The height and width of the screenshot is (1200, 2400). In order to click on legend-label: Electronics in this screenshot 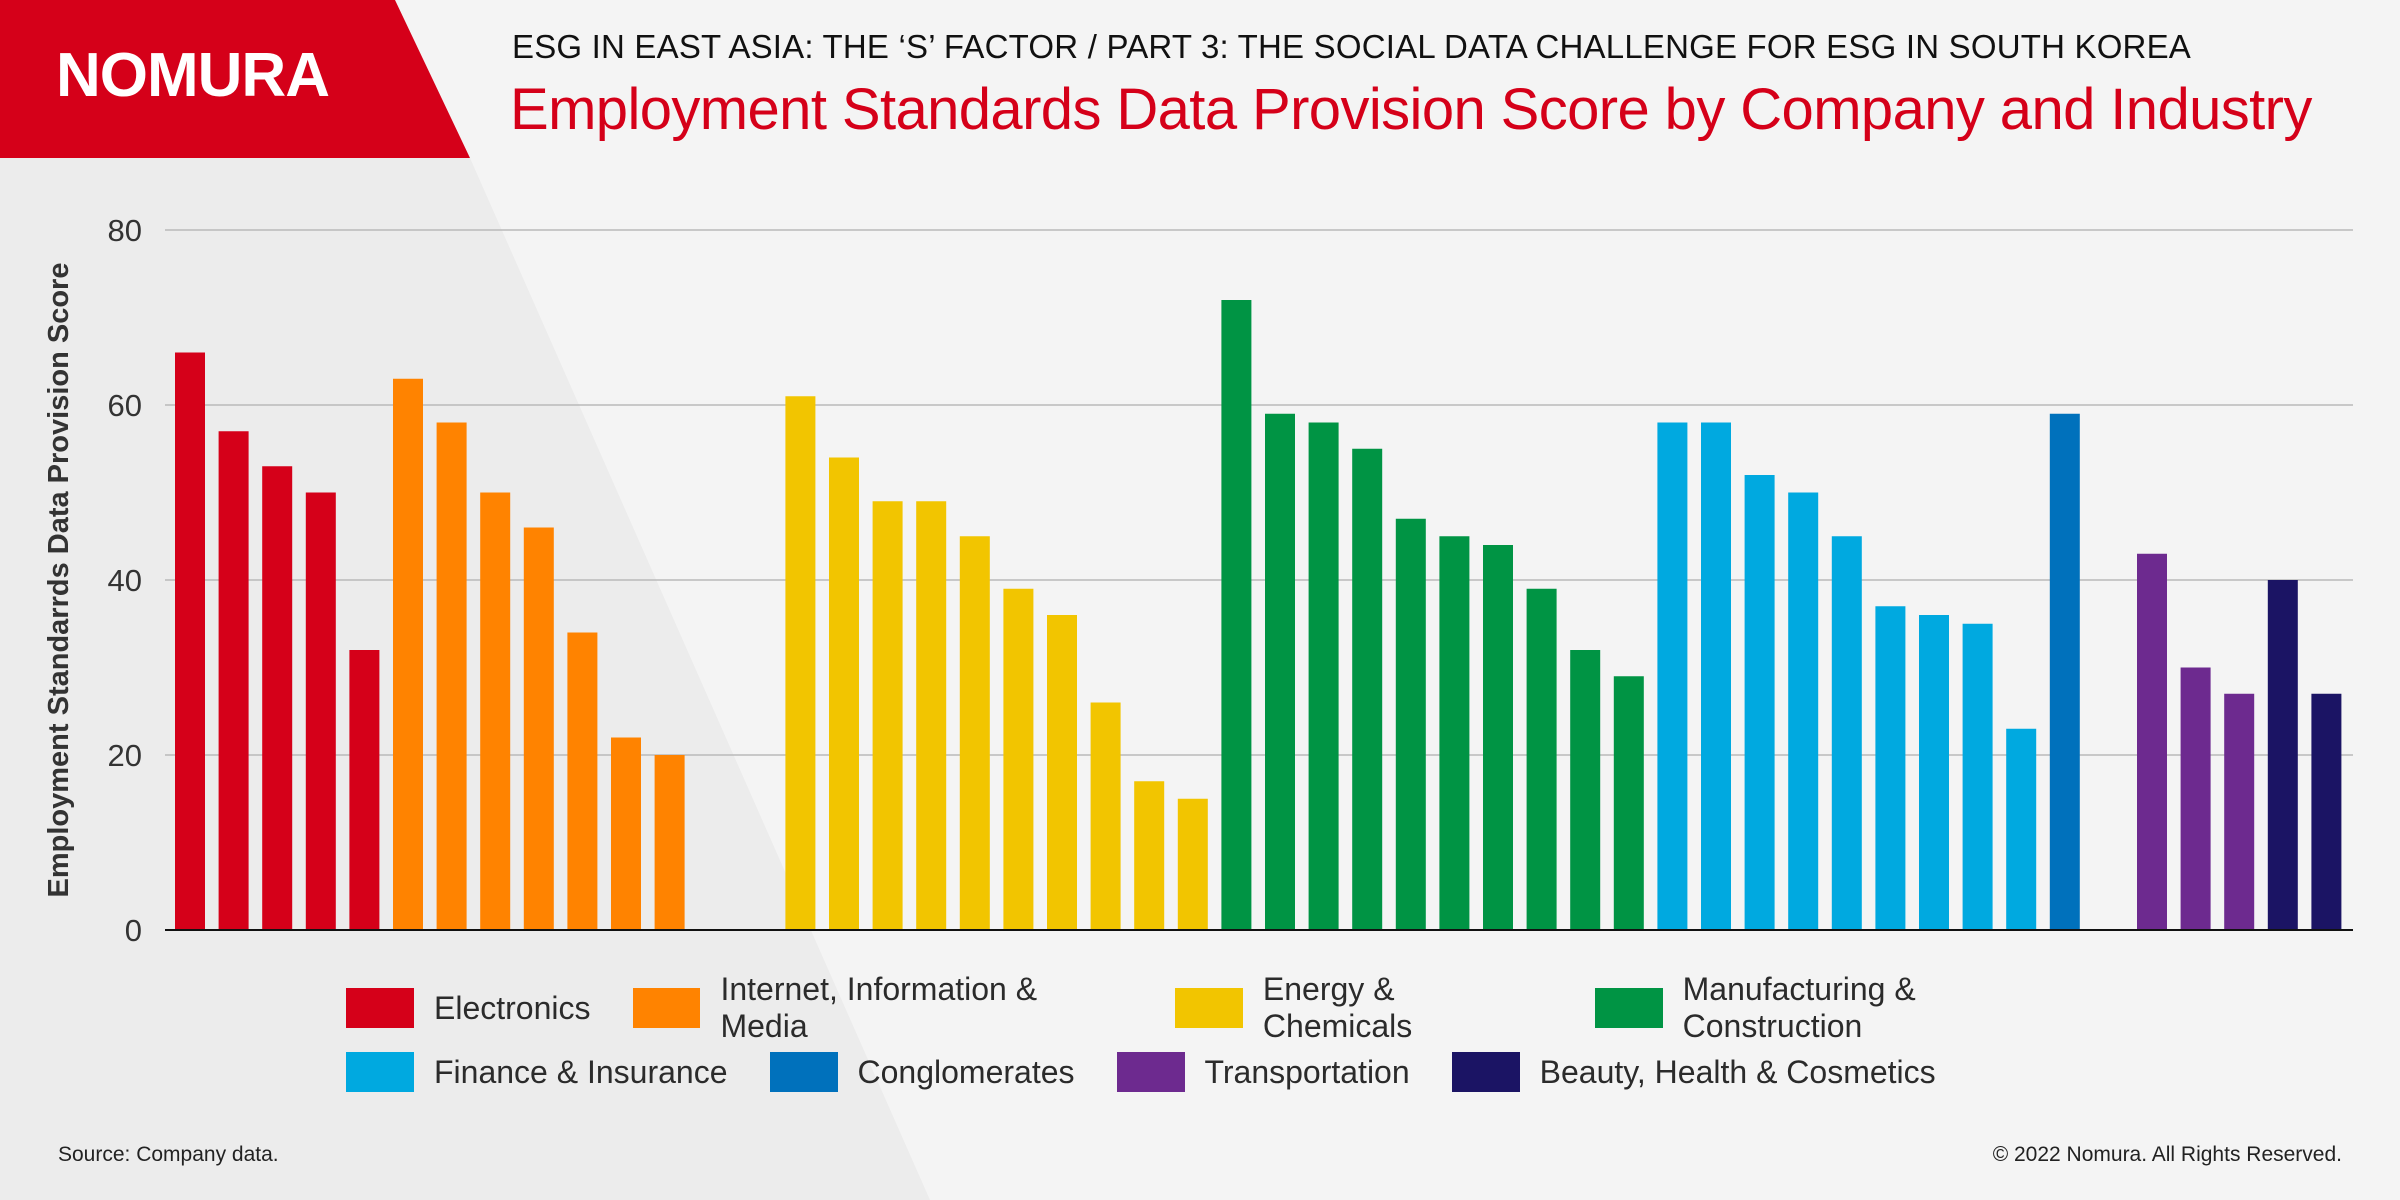, I will do `click(512, 1007)`.